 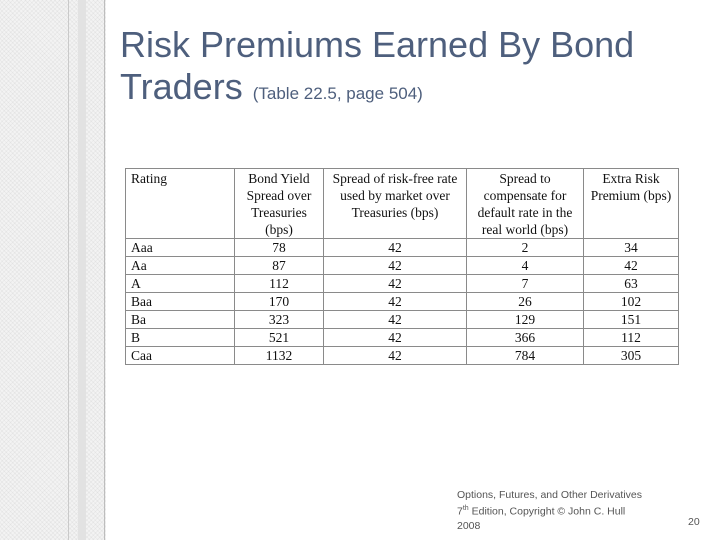 What do you see at coordinates (525, 301) in the screenshot?
I see `value-cell: 26` at bounding box center [525, 301].